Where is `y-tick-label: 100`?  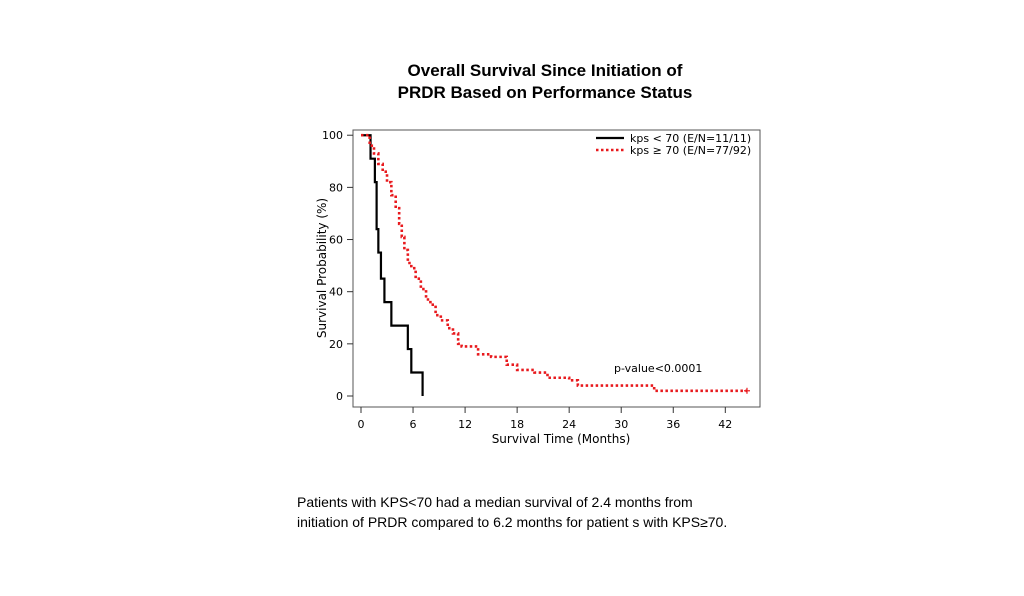
y-tick-label: 100 is located at coordinates (332, 135).